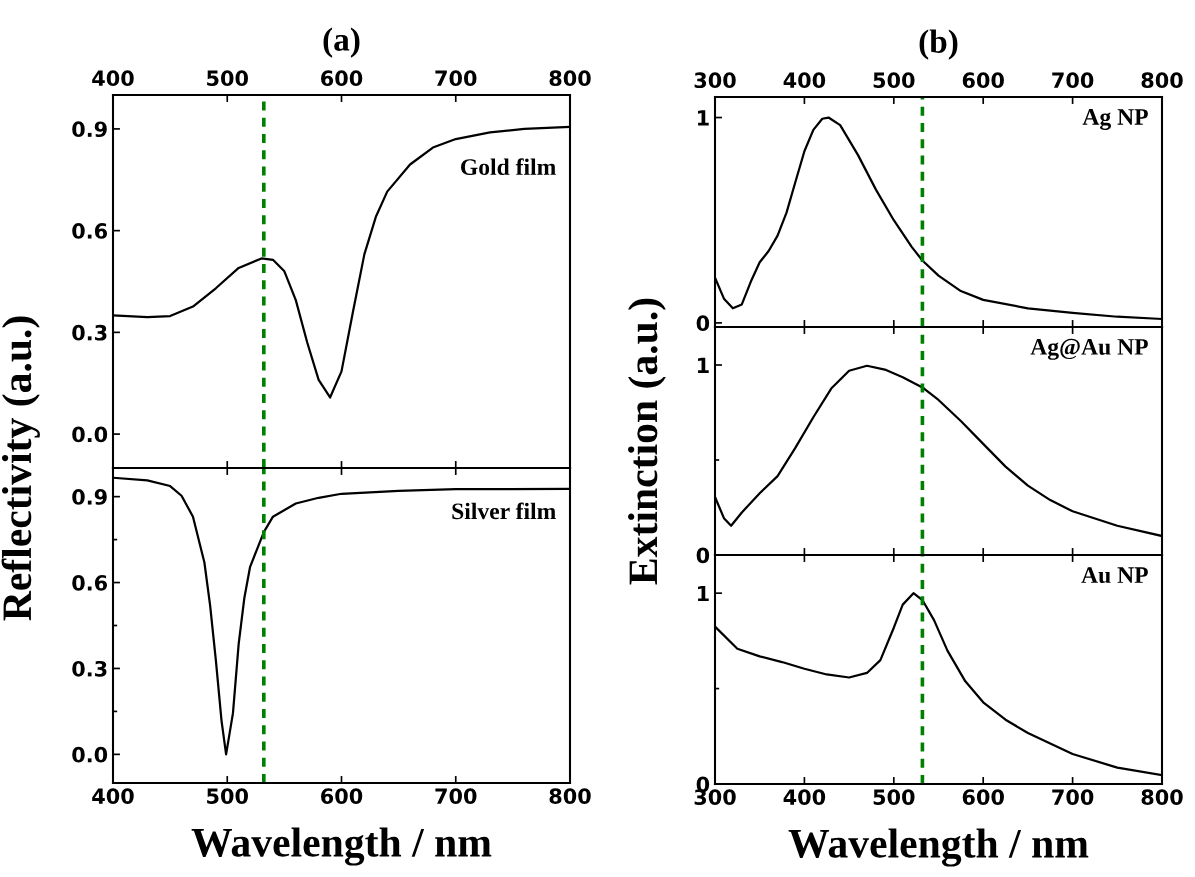  Describe the element at coordinates (938, 44) in the screenshot. I see `chart-title: (b)` at that location.